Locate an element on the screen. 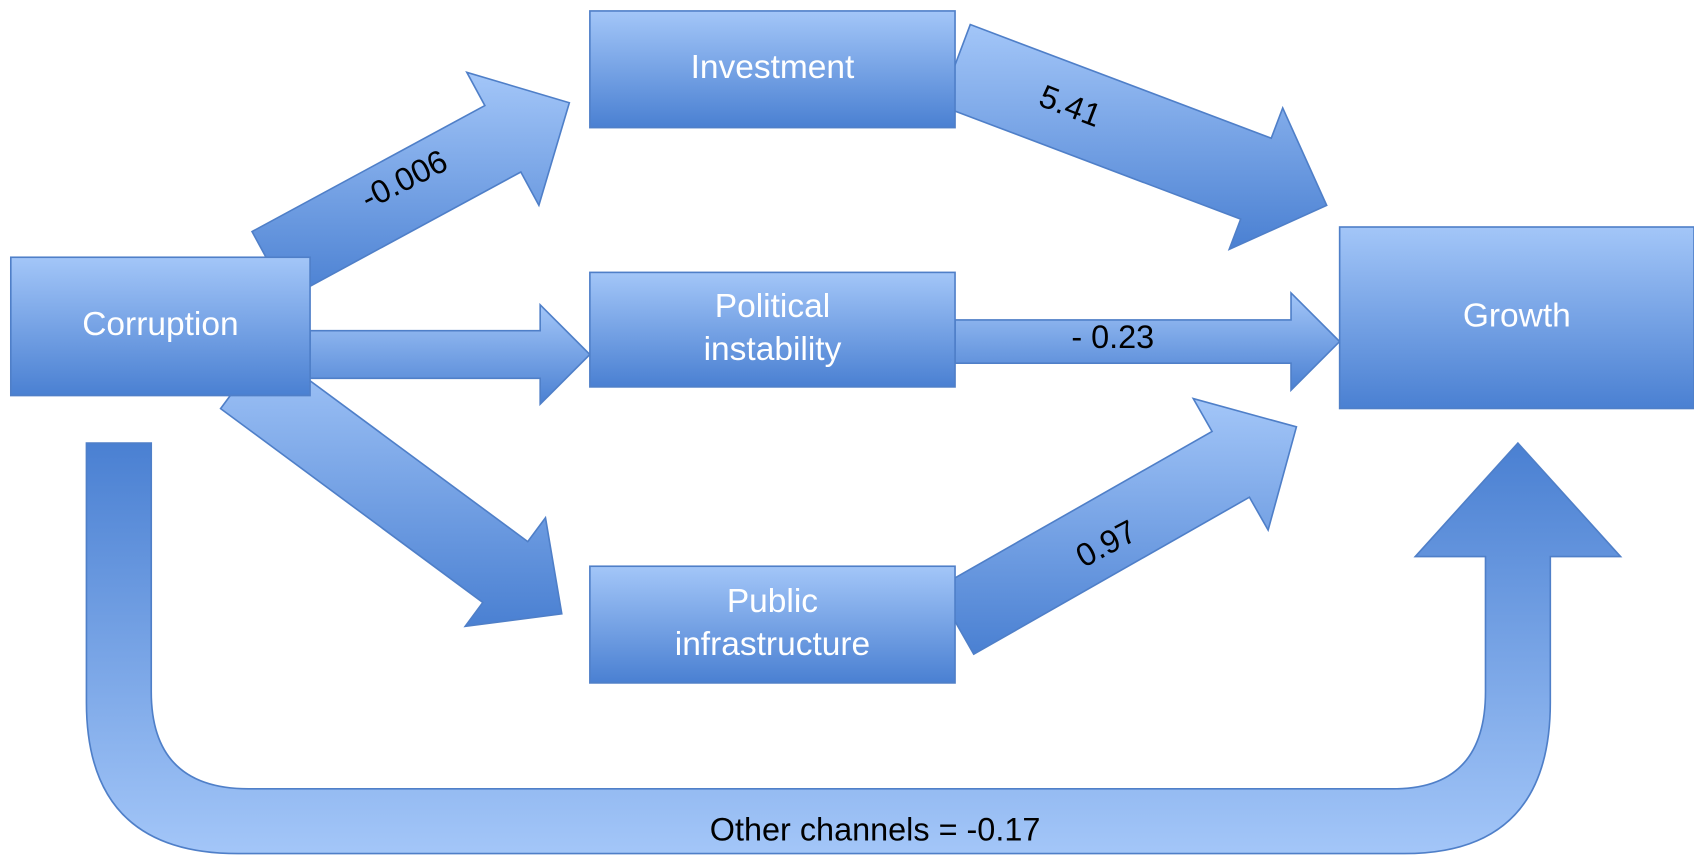  node-label: Public is located at coordinates (772, 601).